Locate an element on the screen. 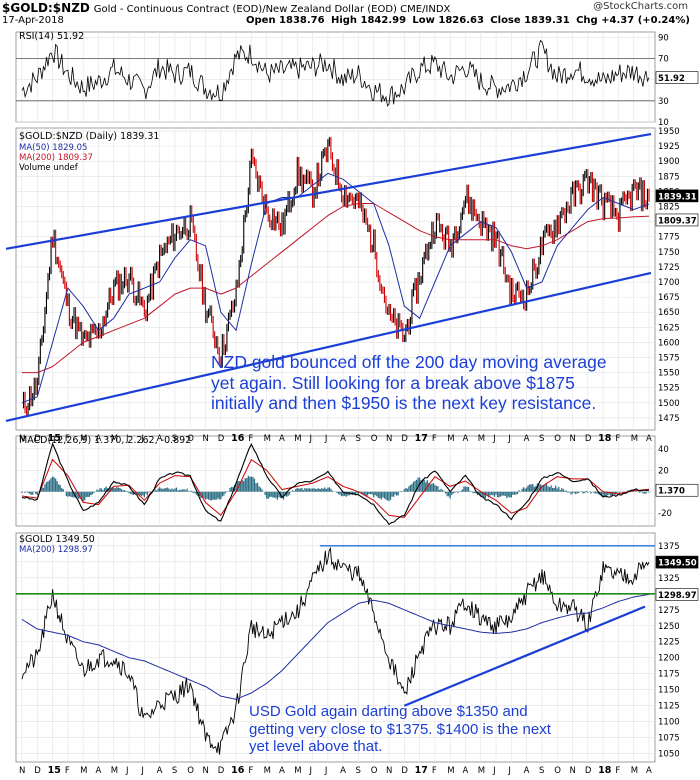 The width and height of the screenshot is (700, 780). nzd-ytick-label: 1600 is located at coordinates (669, 343).